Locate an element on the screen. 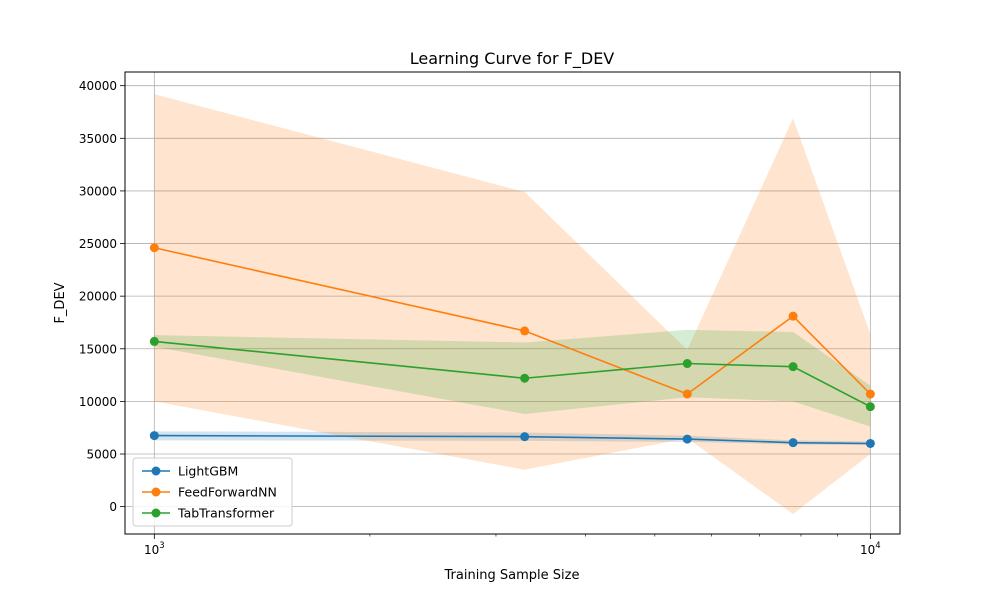 This screenshot has height=600, width=1000. band-tabtransformer is located at coordinates (512, 378).